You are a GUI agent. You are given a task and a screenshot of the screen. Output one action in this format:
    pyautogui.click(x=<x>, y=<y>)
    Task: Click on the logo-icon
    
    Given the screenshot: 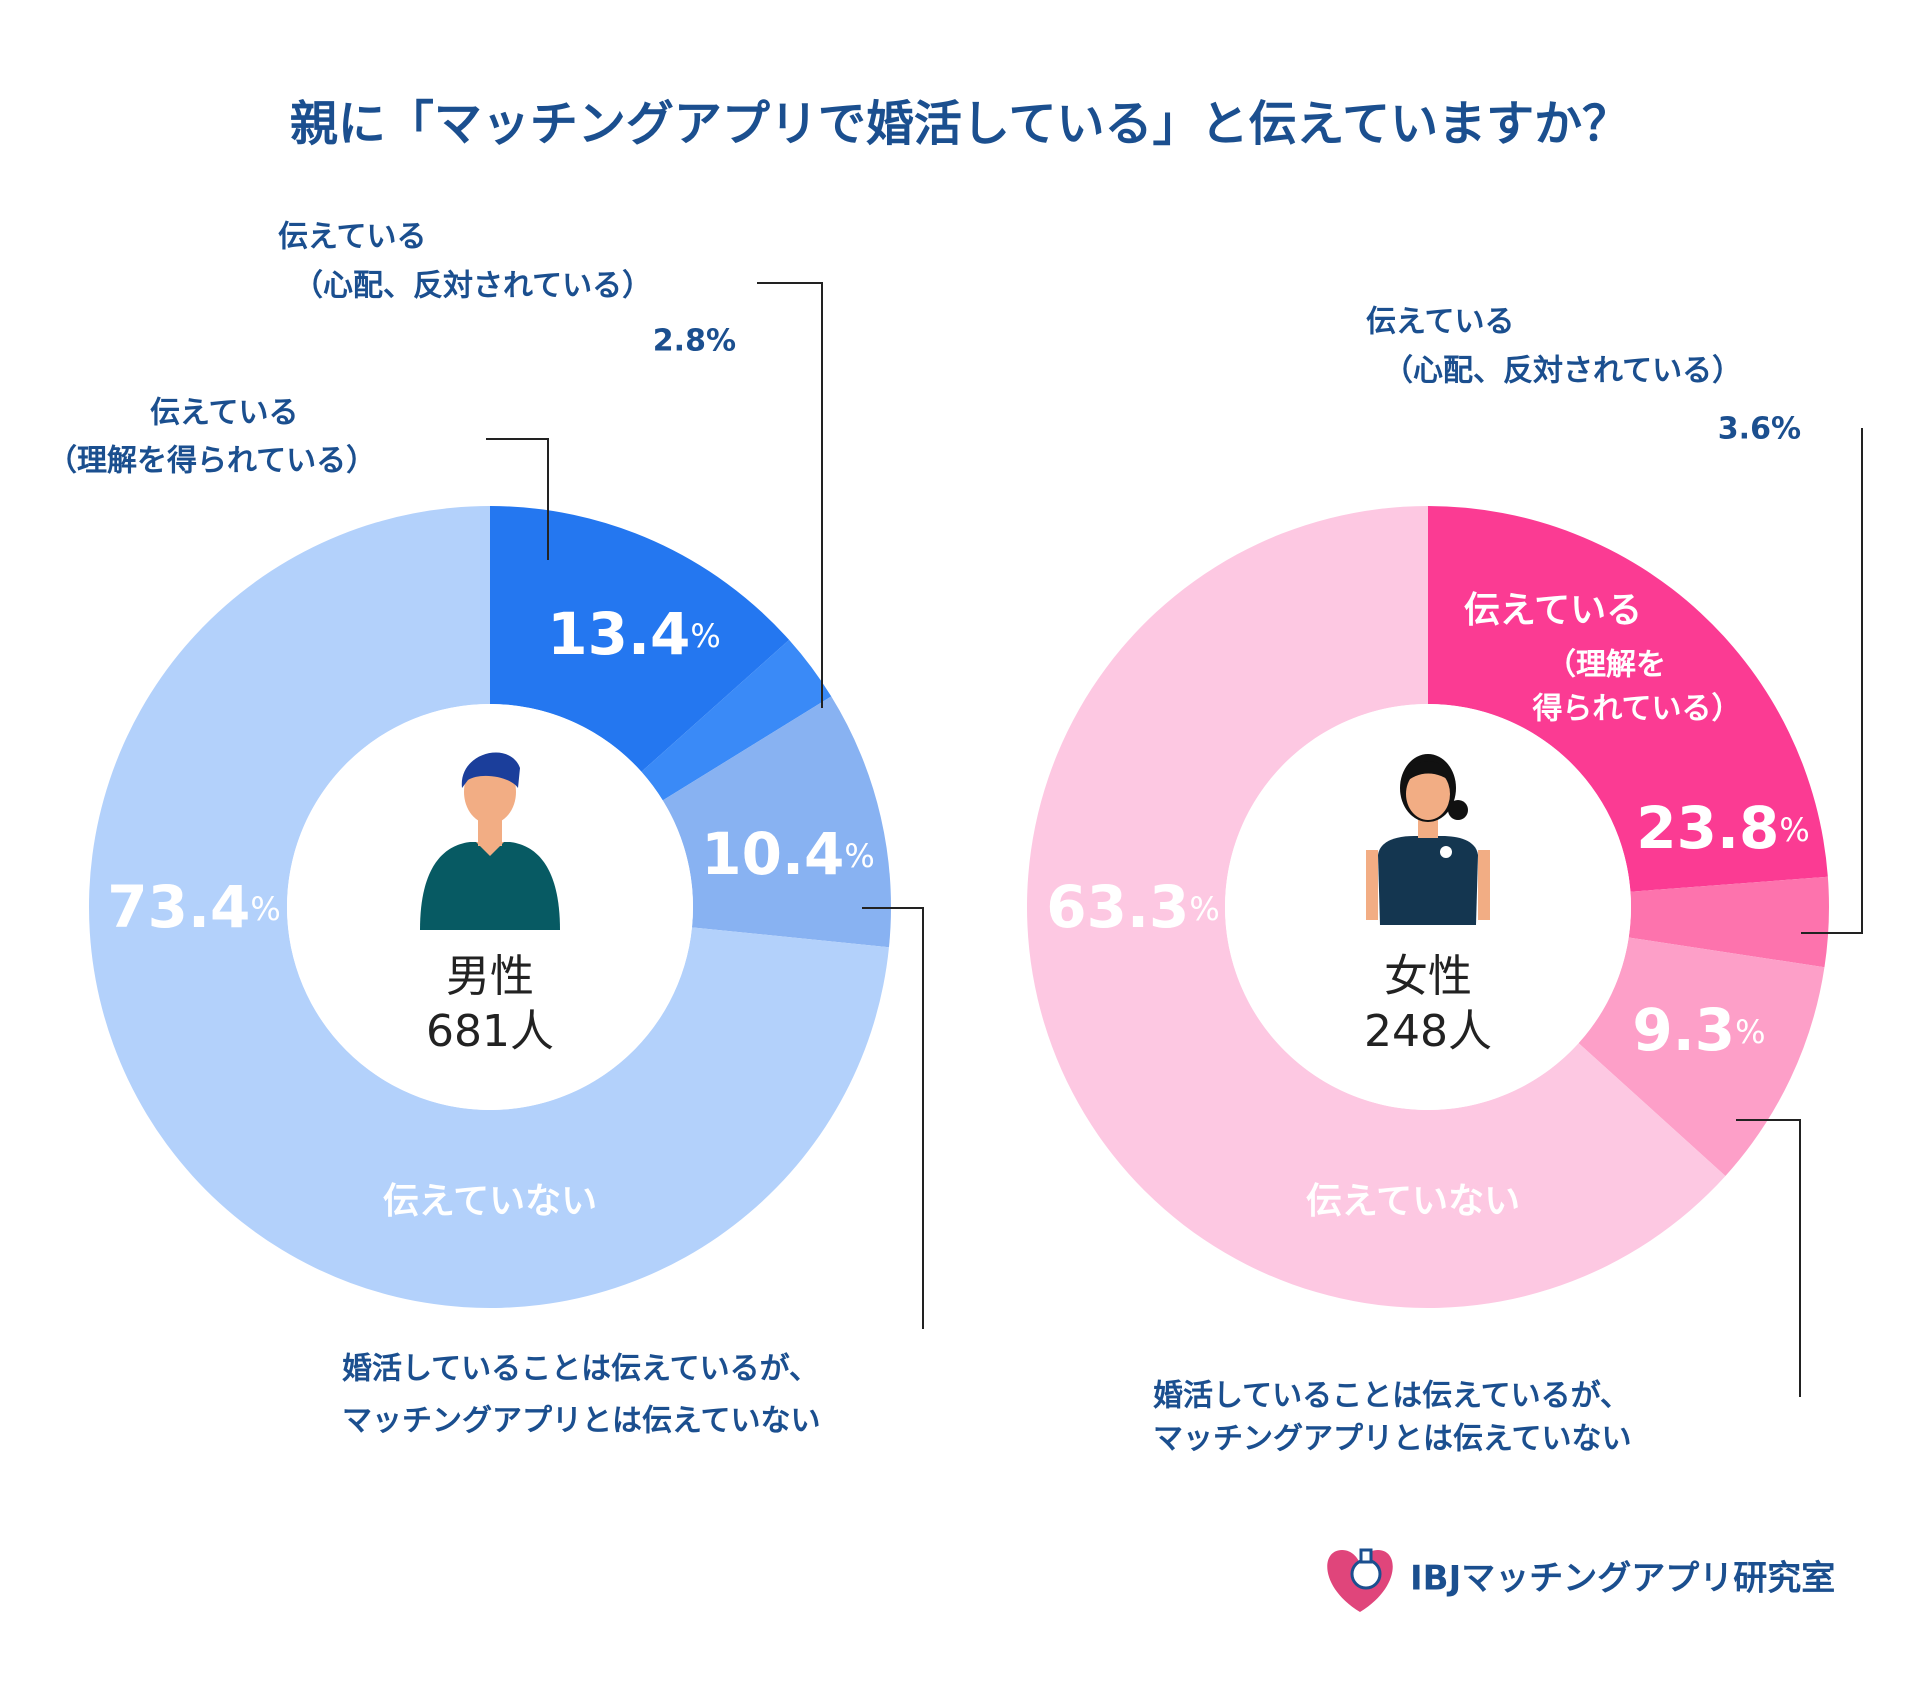 What is the action you would take?
    pyautogui.click(x=1360, y=1580)
    